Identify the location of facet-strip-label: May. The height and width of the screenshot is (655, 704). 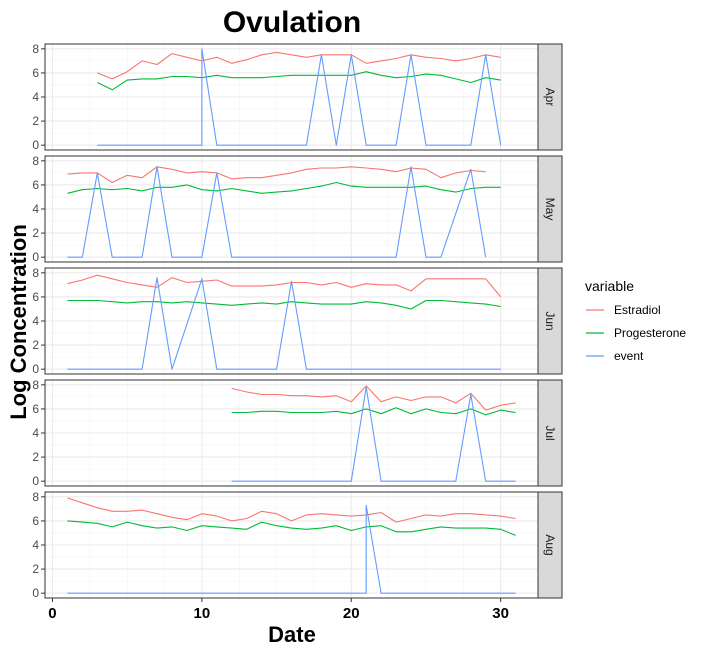
(550, 209).